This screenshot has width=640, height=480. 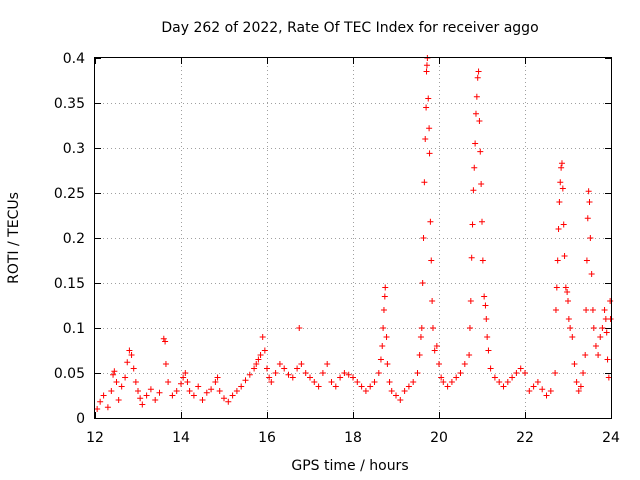 What do you see at coordinates (69, 374) in the screenshot?
I see `y-tick-label: 0.05` at bounding box center [69, 374].